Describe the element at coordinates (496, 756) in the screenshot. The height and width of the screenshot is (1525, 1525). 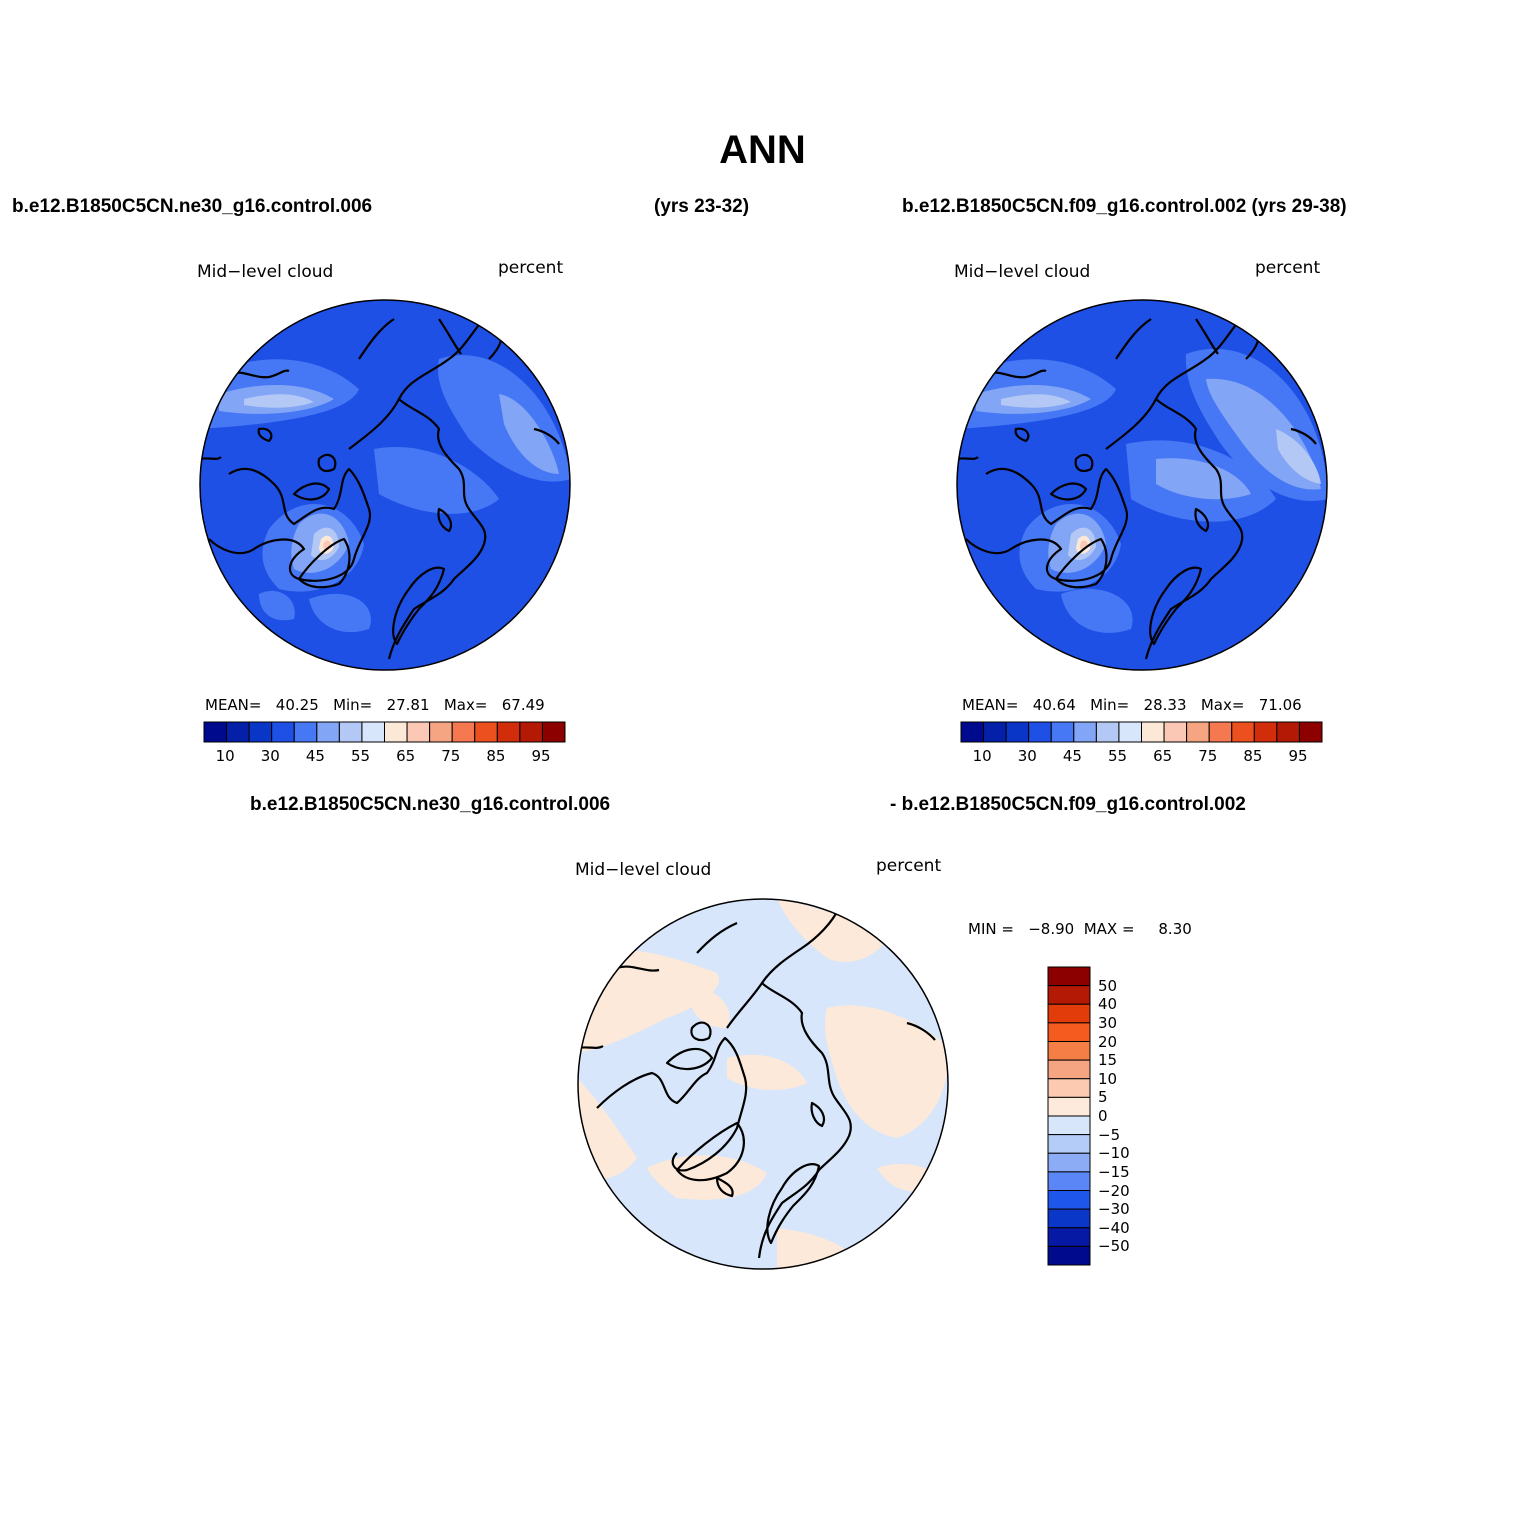
I see `colorbar-tick-label: 85` at that location.